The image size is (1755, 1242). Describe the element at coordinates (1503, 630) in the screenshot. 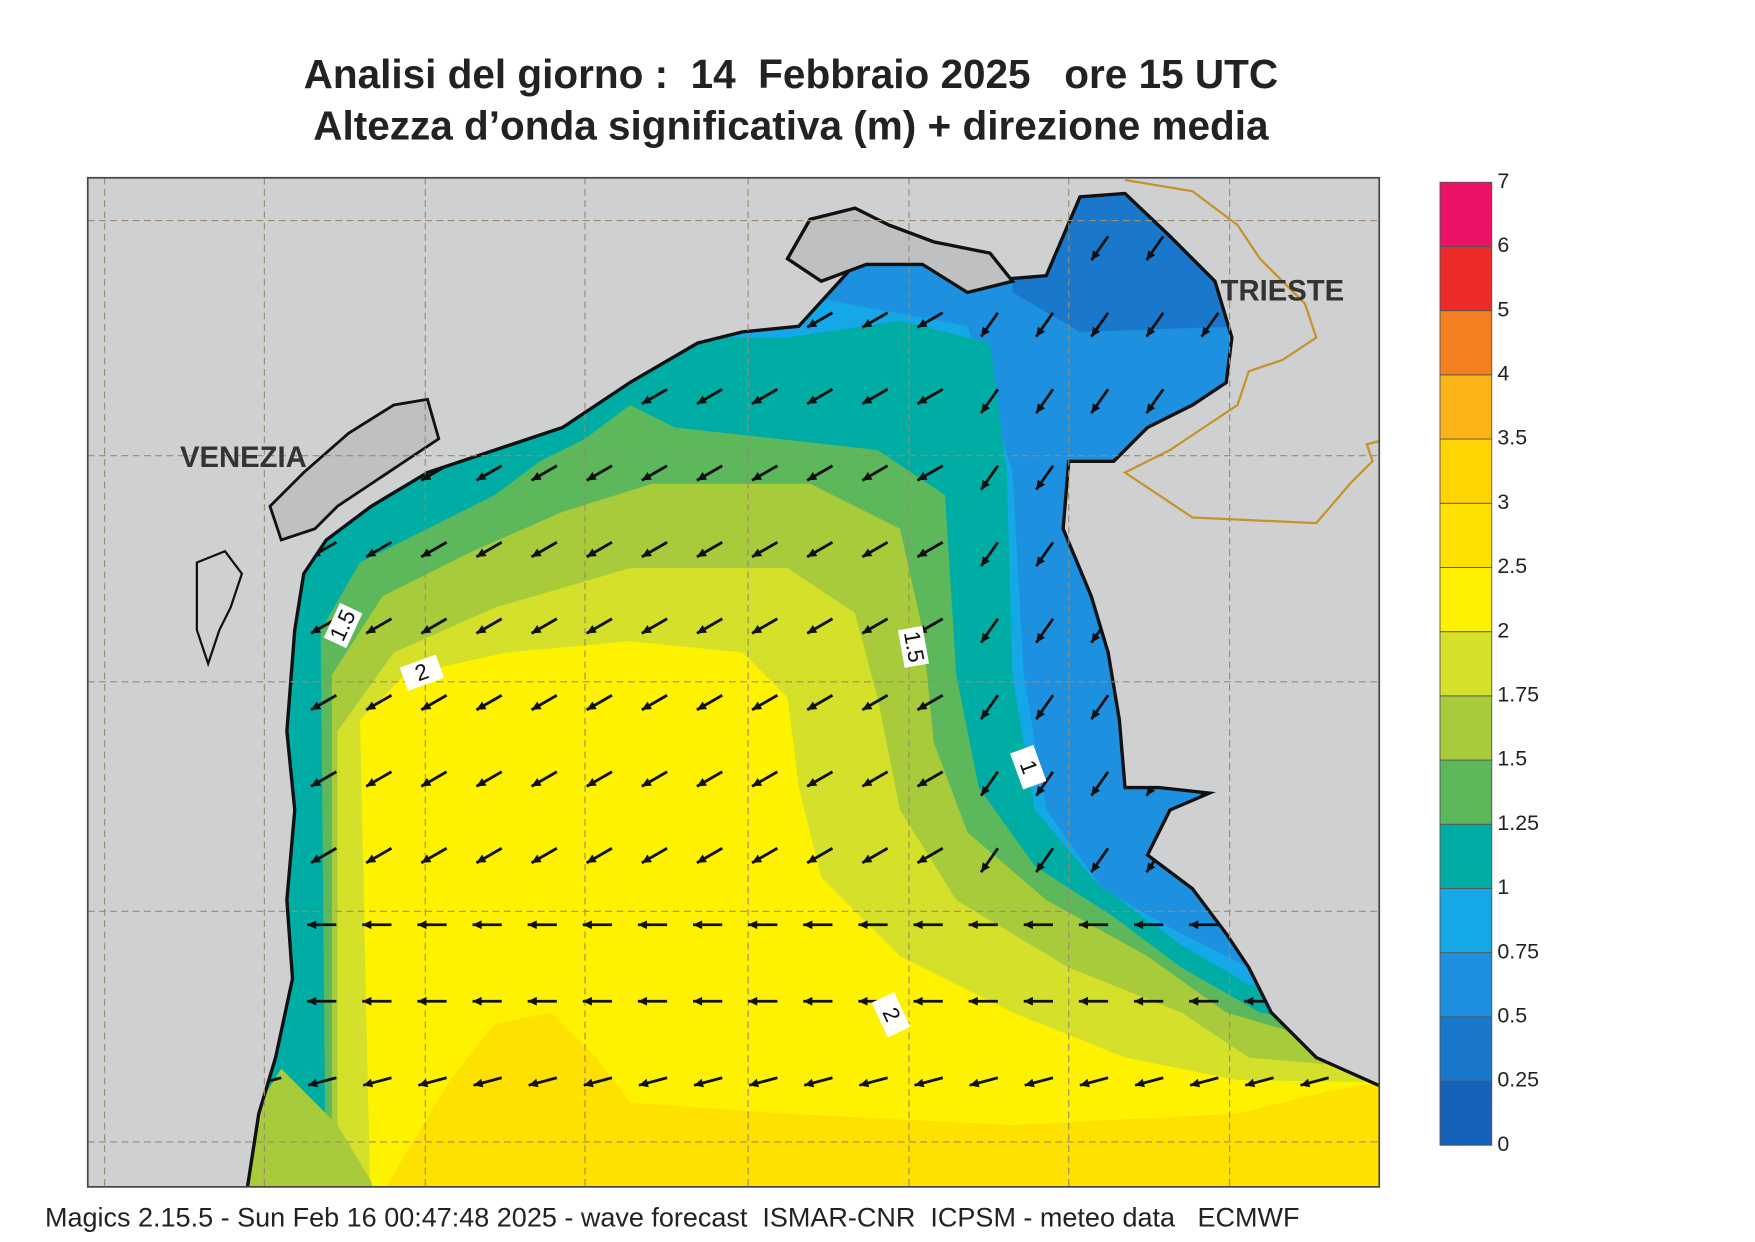

I see `colorbar-tick-label: 2` at that location.